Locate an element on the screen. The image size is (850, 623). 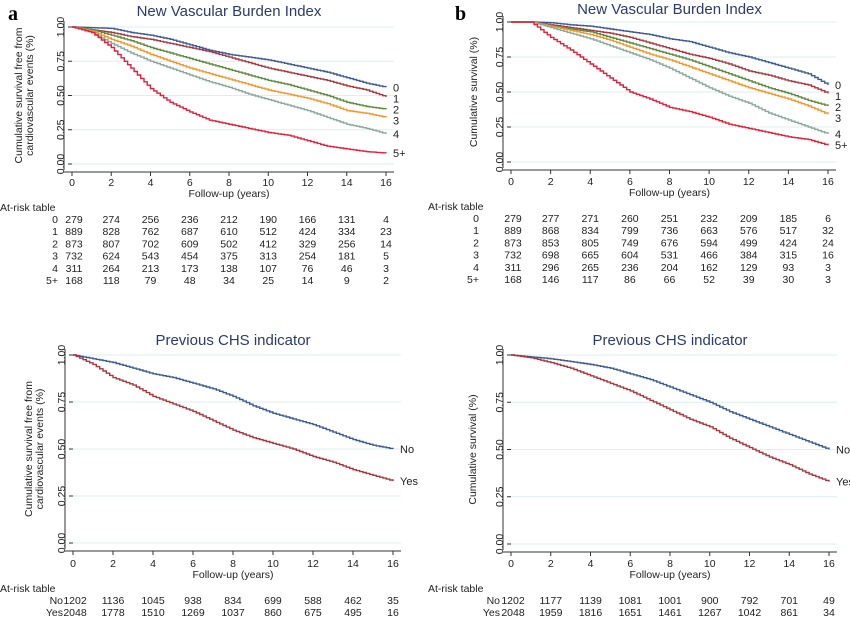
at-risk-count: 329 is located at coordinates (308, 244).